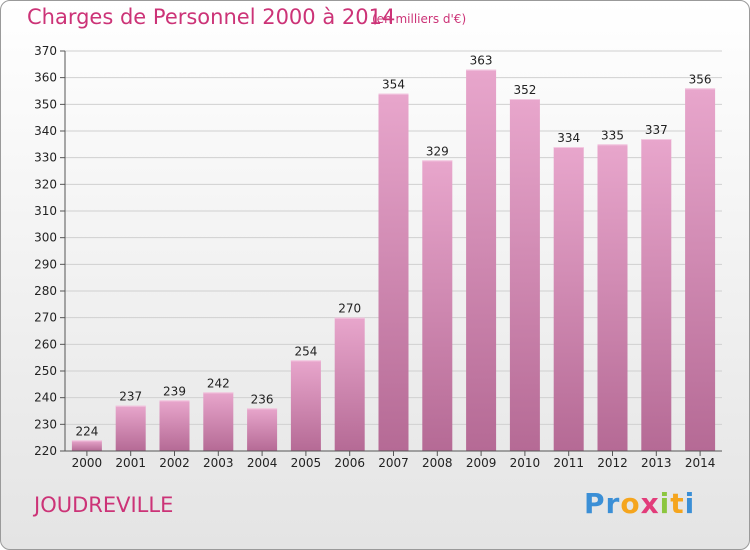 Image resolution: width=750 pixels, height=550 pixels. Describe the element at coordinates (524, 90) in the screenshot. I see `bar-value-label: 352` at that location.